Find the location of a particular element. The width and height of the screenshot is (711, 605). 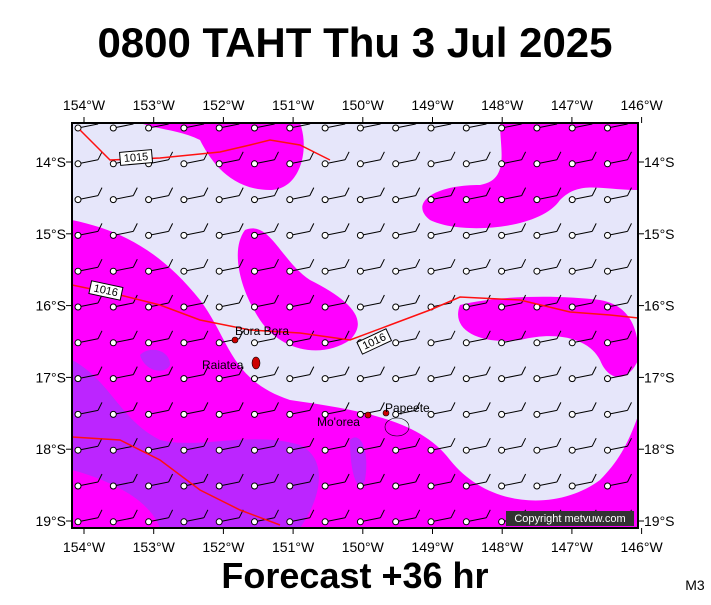

lon-label: 150°W is located at coordinates (363, 547).